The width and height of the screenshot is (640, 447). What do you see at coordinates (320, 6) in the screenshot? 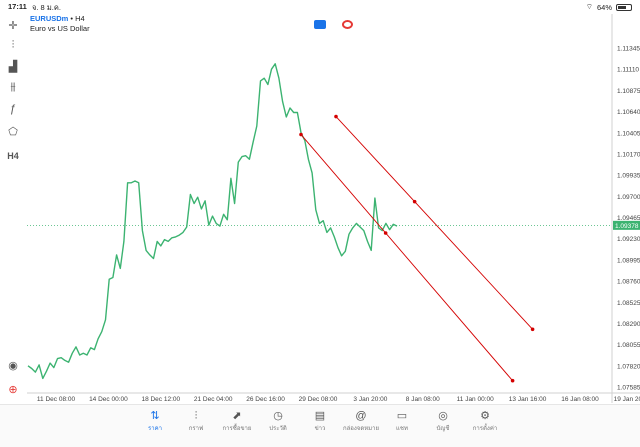
I see `status-bar: 17:11 จ. 8 ม.ค. ⌔ 64%` at bounding box center [320, 6].